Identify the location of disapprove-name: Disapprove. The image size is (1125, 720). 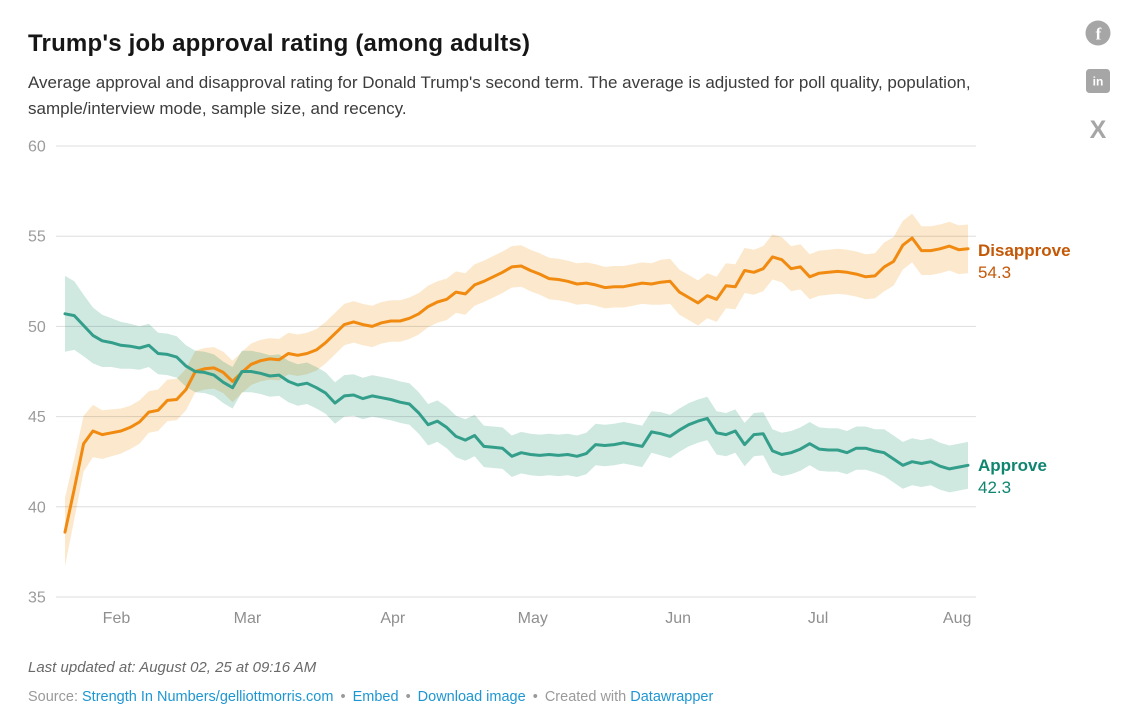
(1024, 250).